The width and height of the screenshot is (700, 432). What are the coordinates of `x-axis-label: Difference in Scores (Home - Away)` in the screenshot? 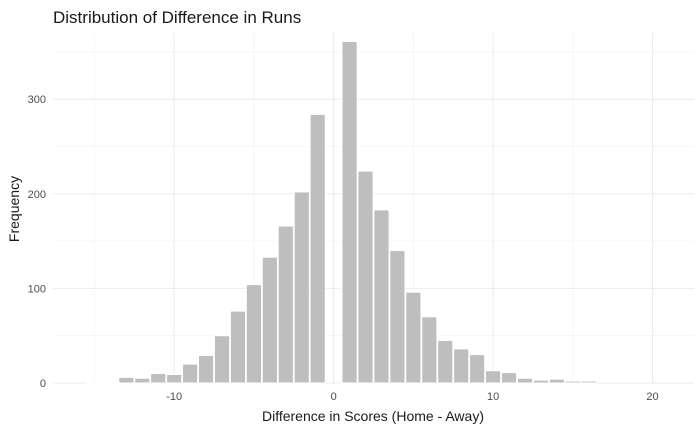 It's located at (373, 416).